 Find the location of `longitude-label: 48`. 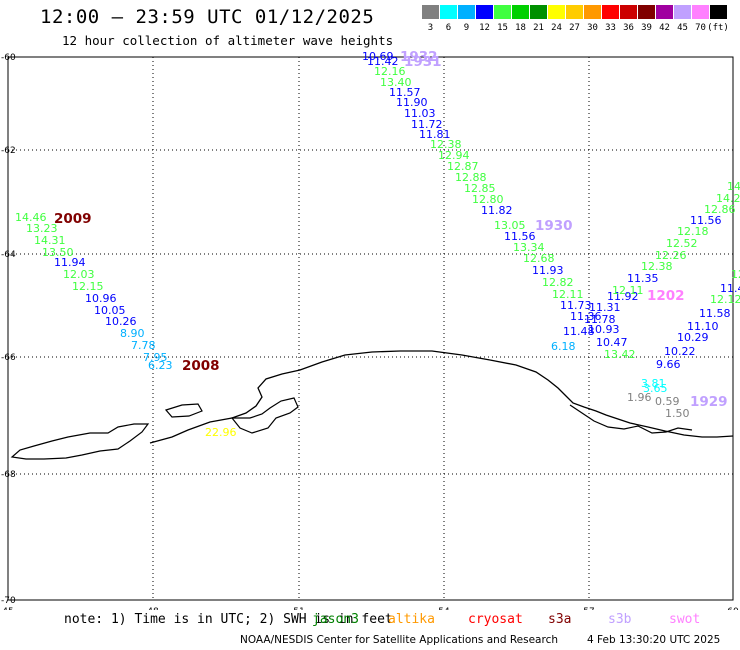

longitude-label: 48 is located at coordinates (153, 608).